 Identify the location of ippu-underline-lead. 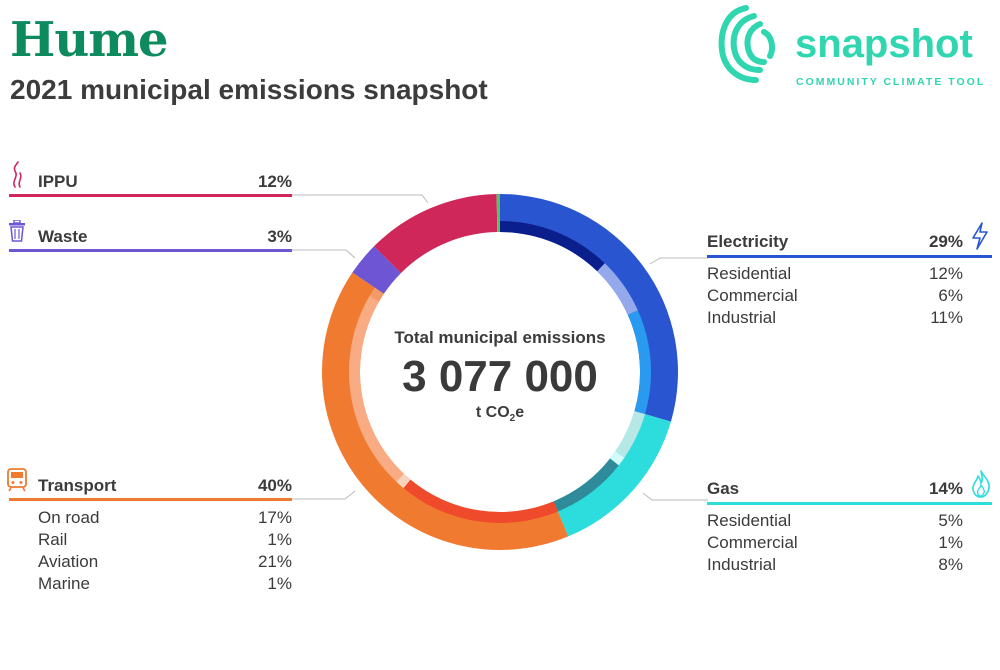
(23, 195).